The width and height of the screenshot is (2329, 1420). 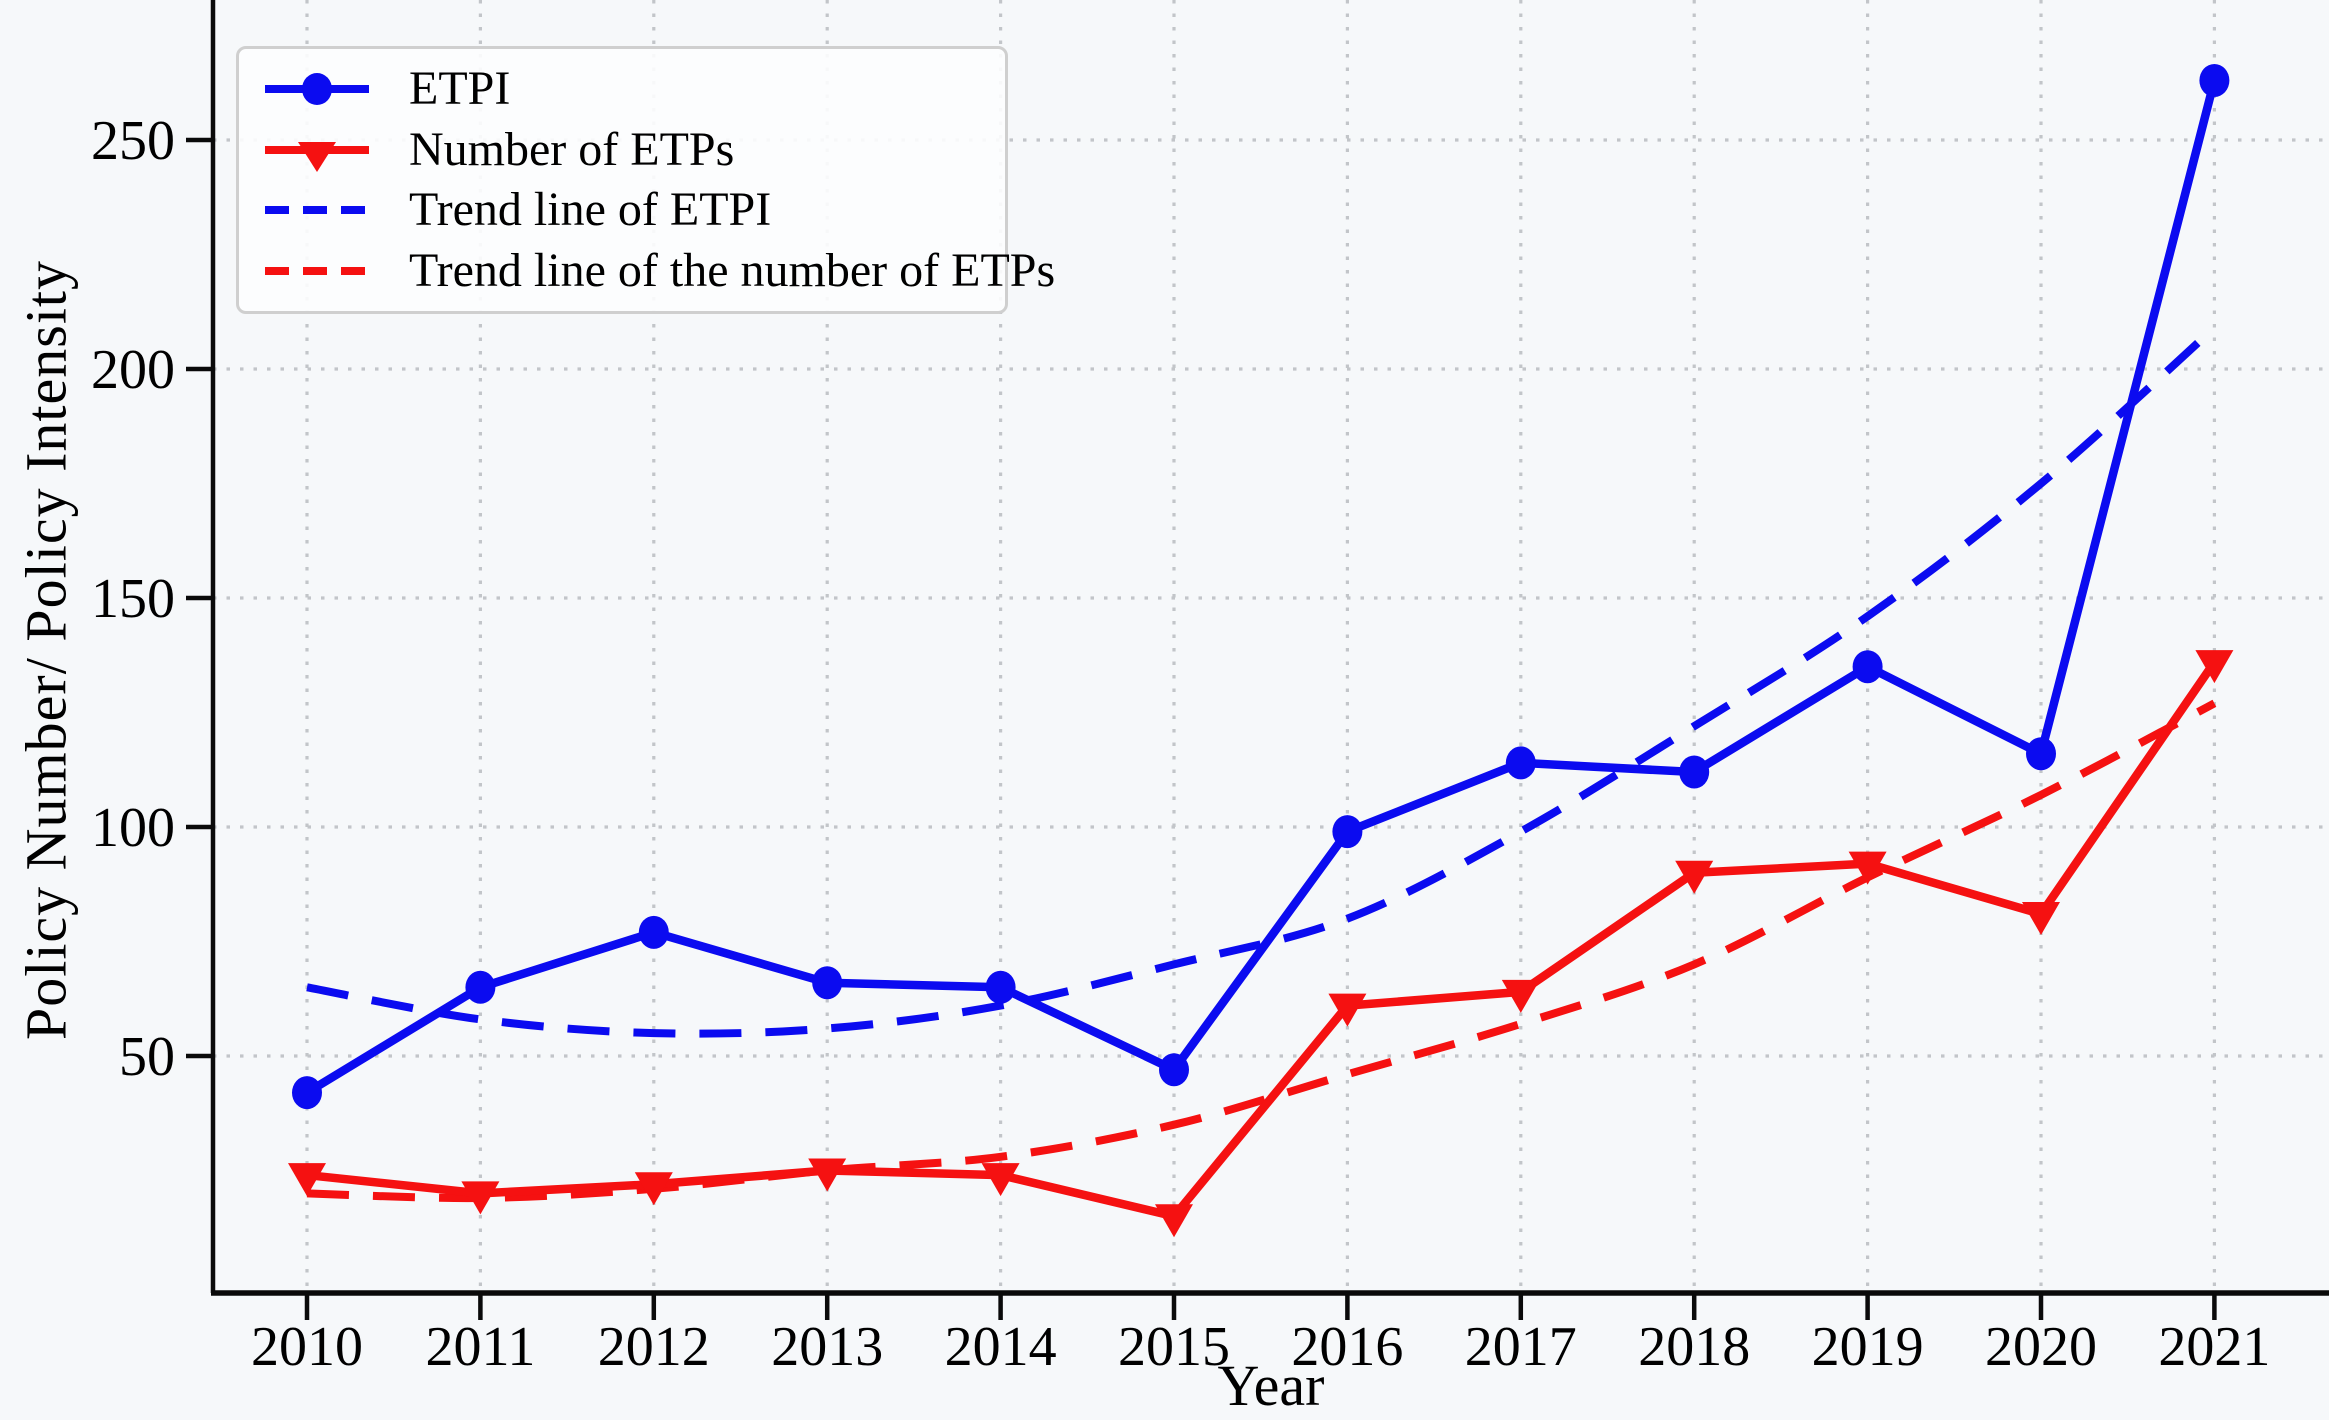 What do you see at coordinates (317, 270) in the screenshot?
I see `etps-trend-dashed-swatch-icon` at bounding box center [317, 270].